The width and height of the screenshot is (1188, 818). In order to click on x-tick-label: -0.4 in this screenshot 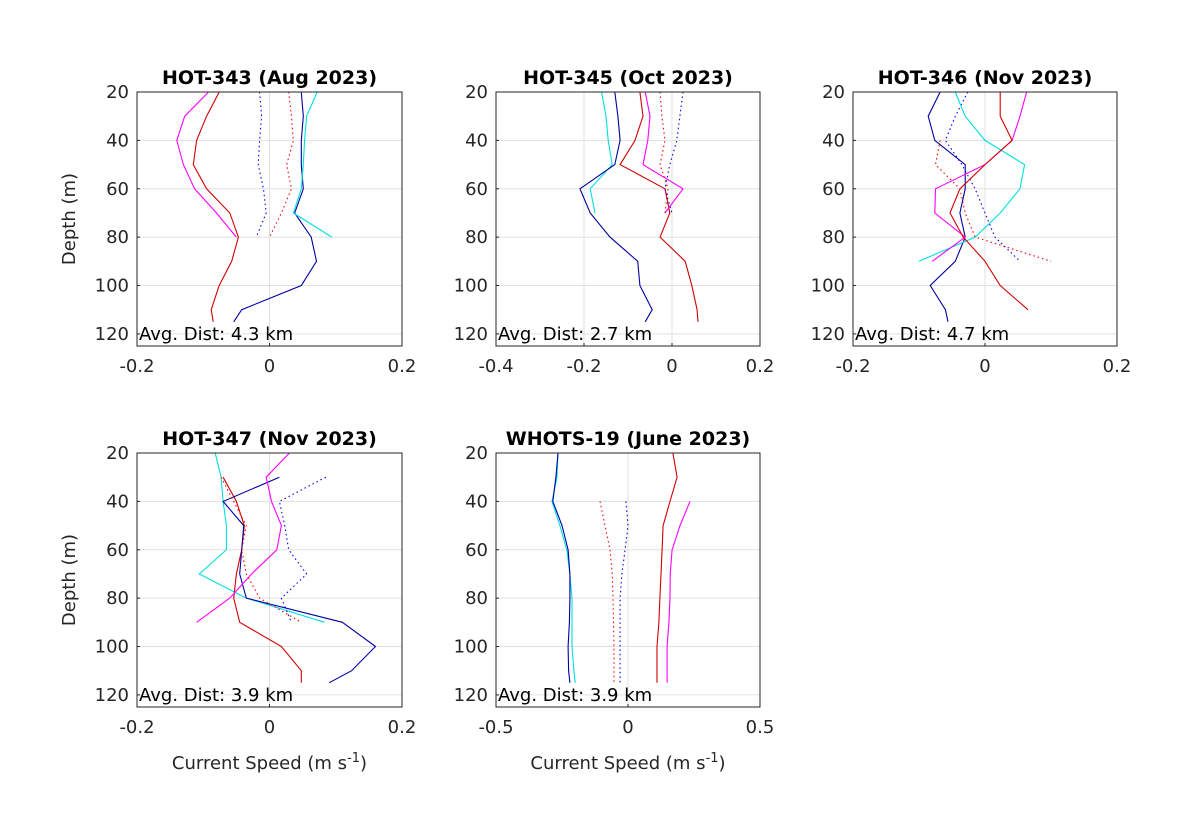, I will do `click(495, 366)`.